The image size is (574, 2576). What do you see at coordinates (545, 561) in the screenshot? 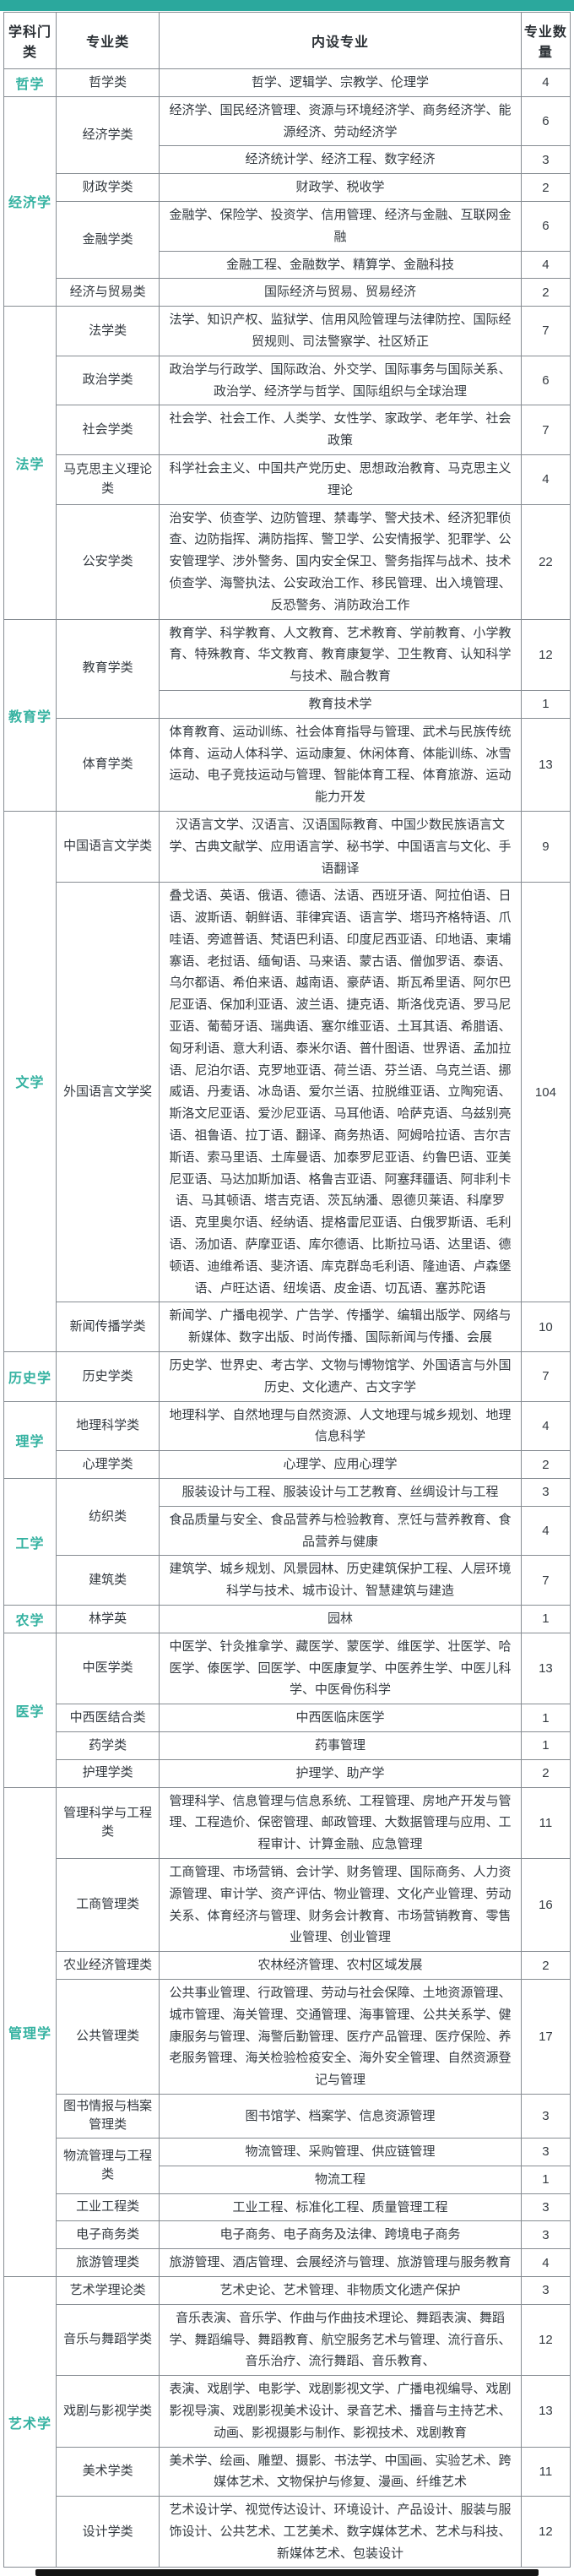
I see `count-cell: 22` at bounding box center [545, 561].